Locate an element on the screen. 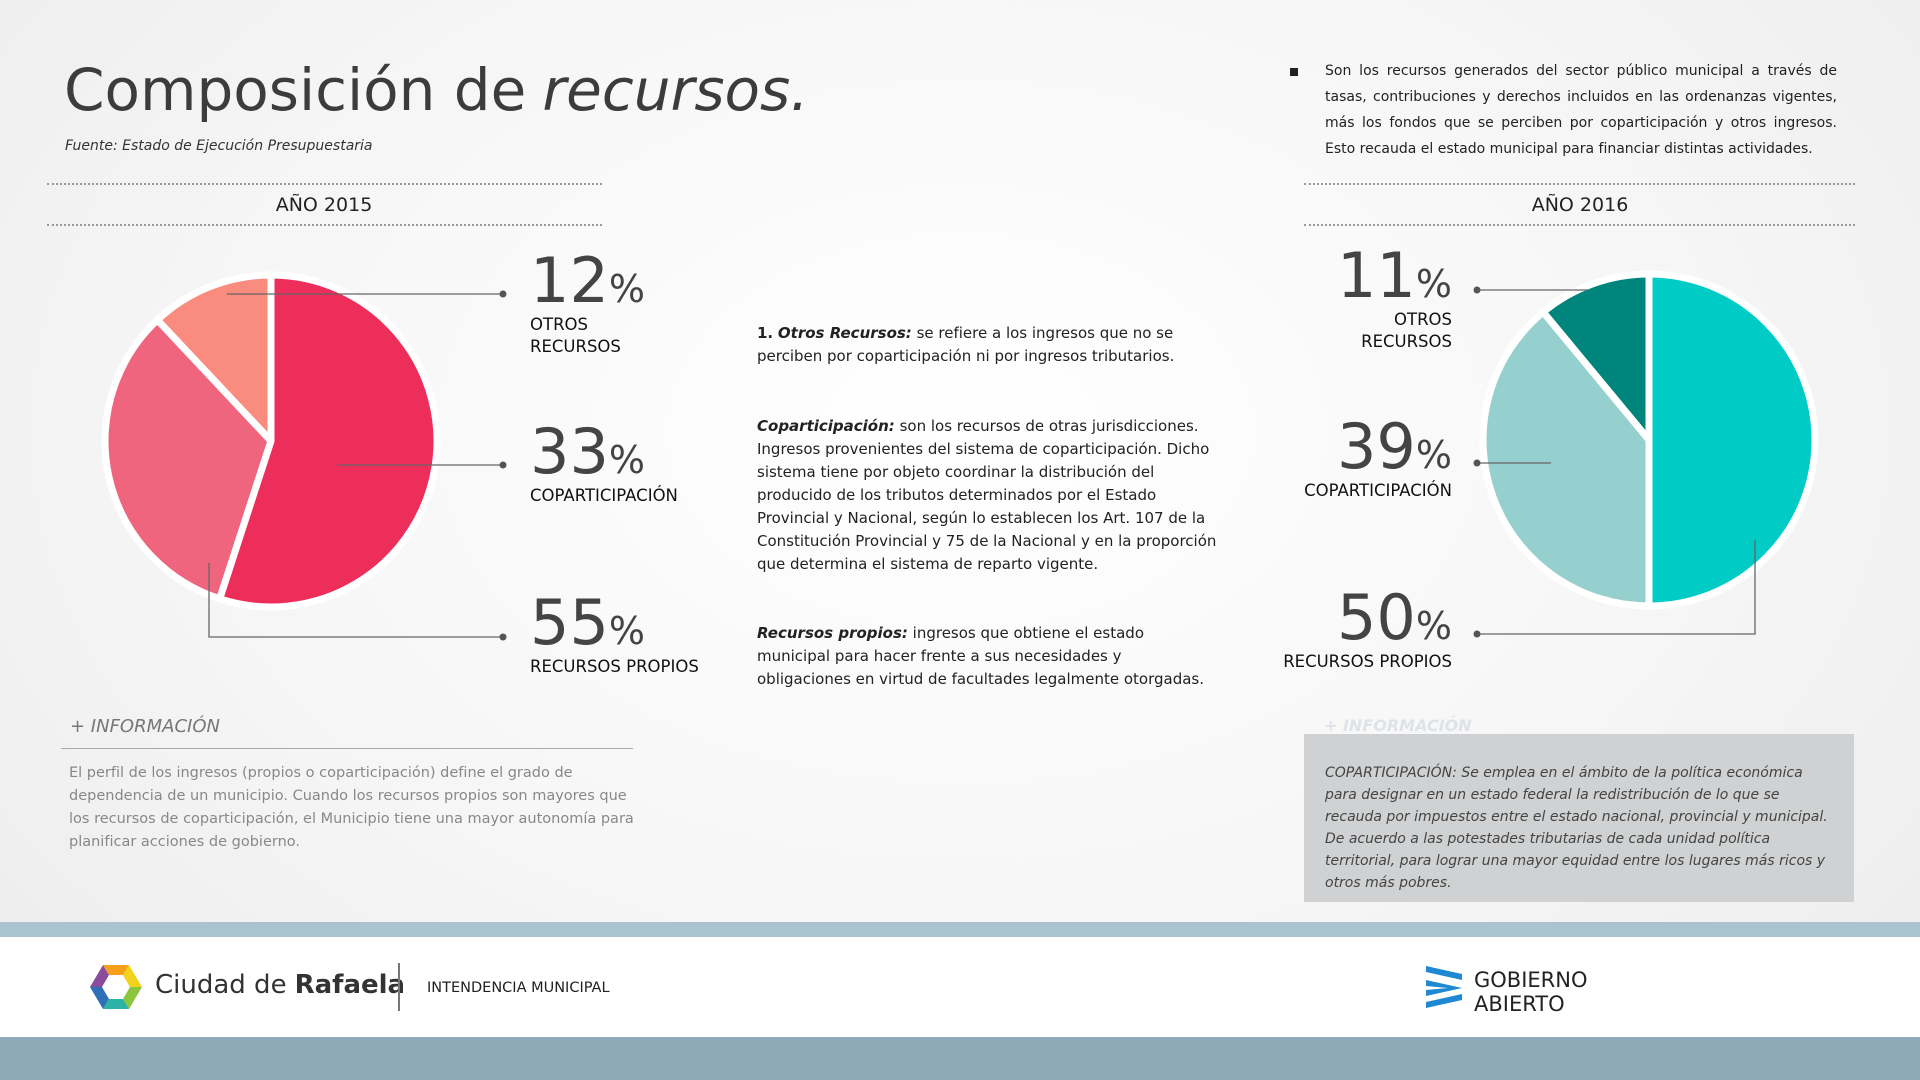 The width and height of the screenshot is (1920, 1080). brand-line: GOBIERNO is located at coordinates (1531, 980).